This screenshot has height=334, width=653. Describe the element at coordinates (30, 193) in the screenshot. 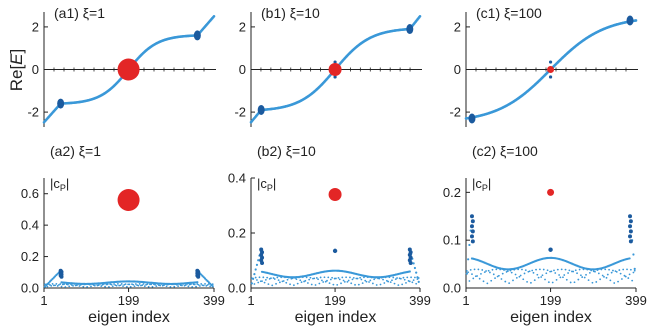

I see `y-tick-label: 0.6` at that location.